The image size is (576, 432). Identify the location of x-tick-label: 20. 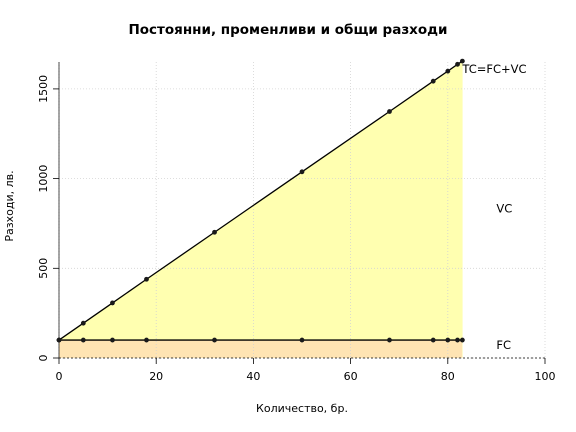
(156, 376).